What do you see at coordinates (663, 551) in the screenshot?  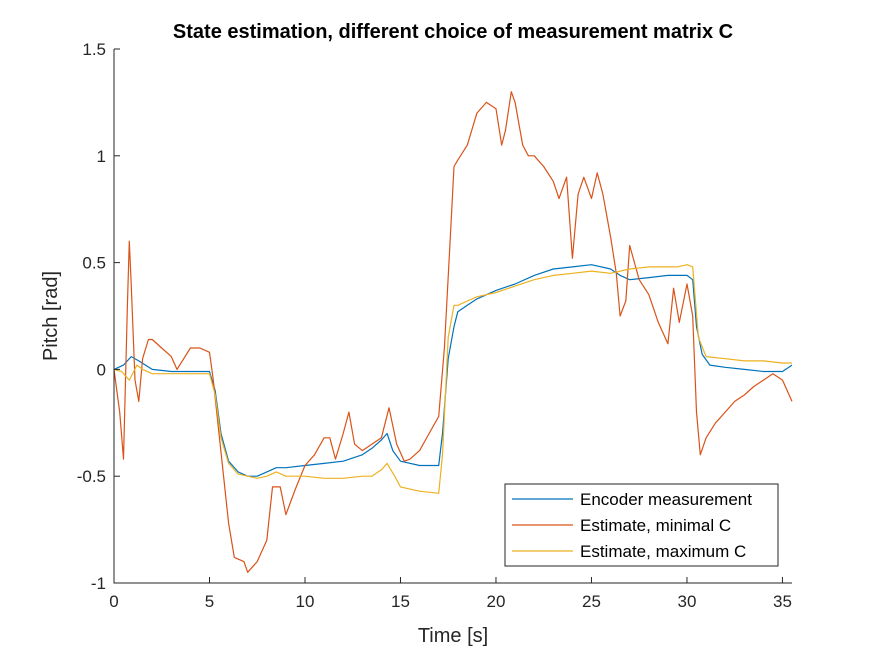 I see `legend-label-maximum: Estimate, maximum C` at bounding box center [663, 551].